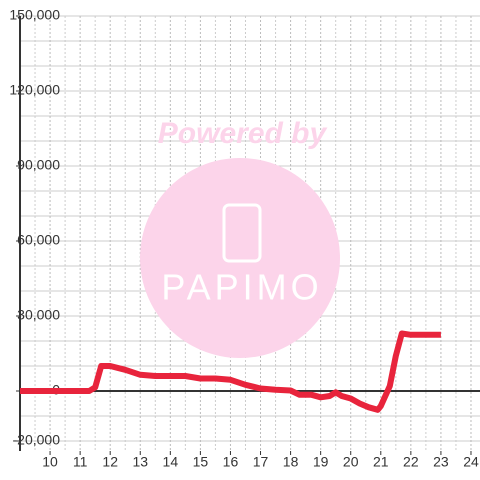  Describe the element at coordinates (34, 90) in the screenshot. I see `y-tick-label: 120,000` at that location.